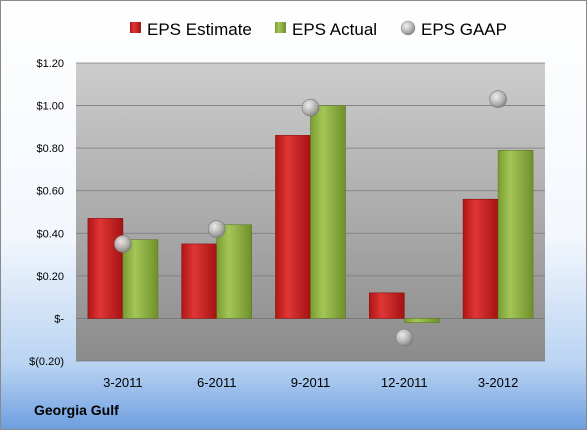  What do you see at coordinates (217, 382) in the screenshot?
I see `x-tick-label: 6-2011` at bounding box center [217, 382].